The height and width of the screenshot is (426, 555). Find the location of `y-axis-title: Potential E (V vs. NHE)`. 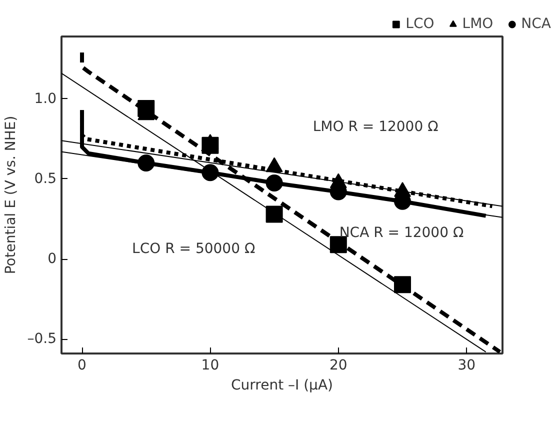

y-axis-title: Potential E (V vs. NHE) is located at coordinates (11, 195).